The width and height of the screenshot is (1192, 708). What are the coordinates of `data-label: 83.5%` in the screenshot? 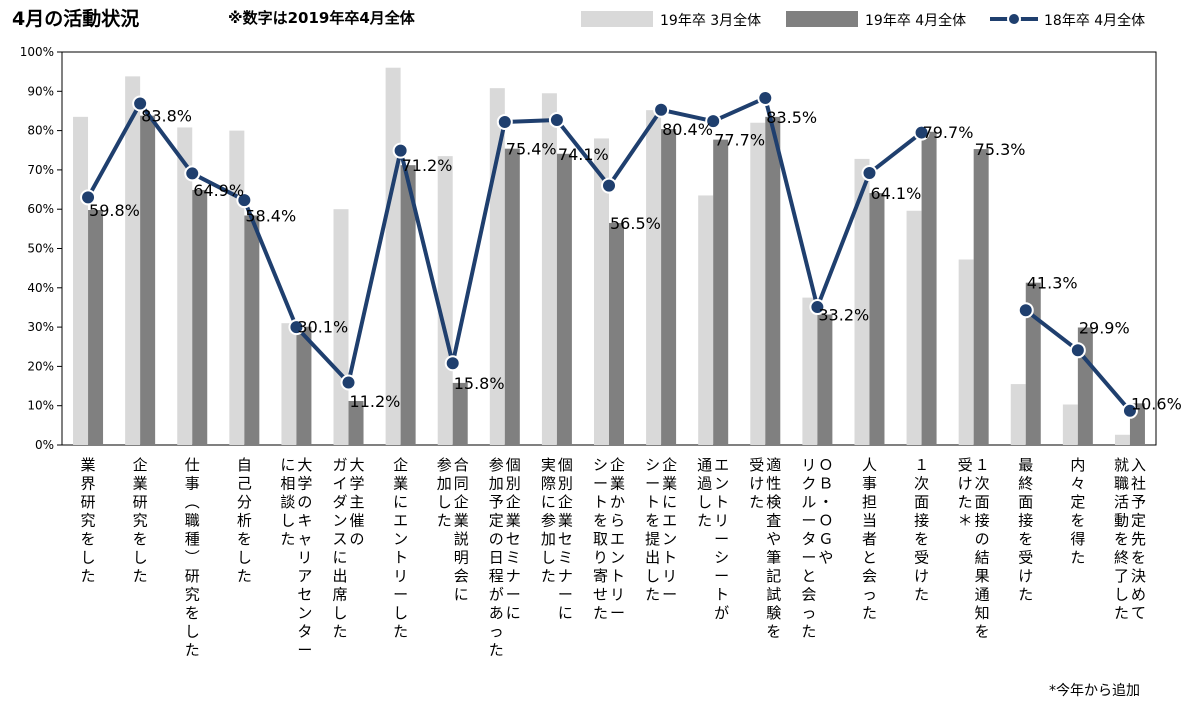 It's located at (791, 117).